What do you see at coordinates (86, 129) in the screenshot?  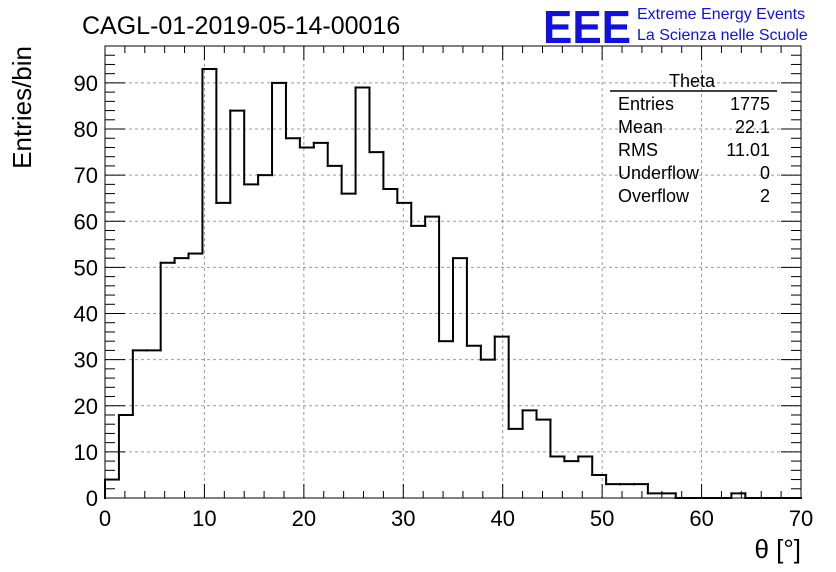 I see `y-tick-label: 80` at bounding box center [86, 129].